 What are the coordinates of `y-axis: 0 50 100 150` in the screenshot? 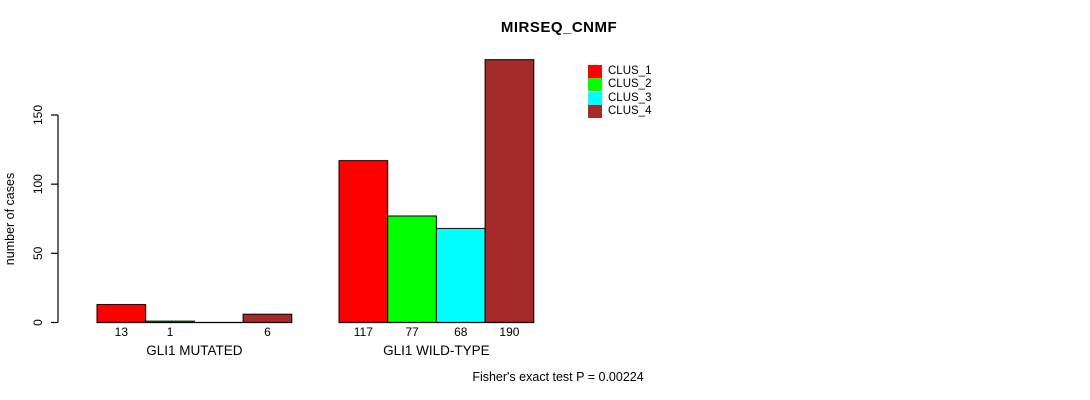 It's located at (45, 215).